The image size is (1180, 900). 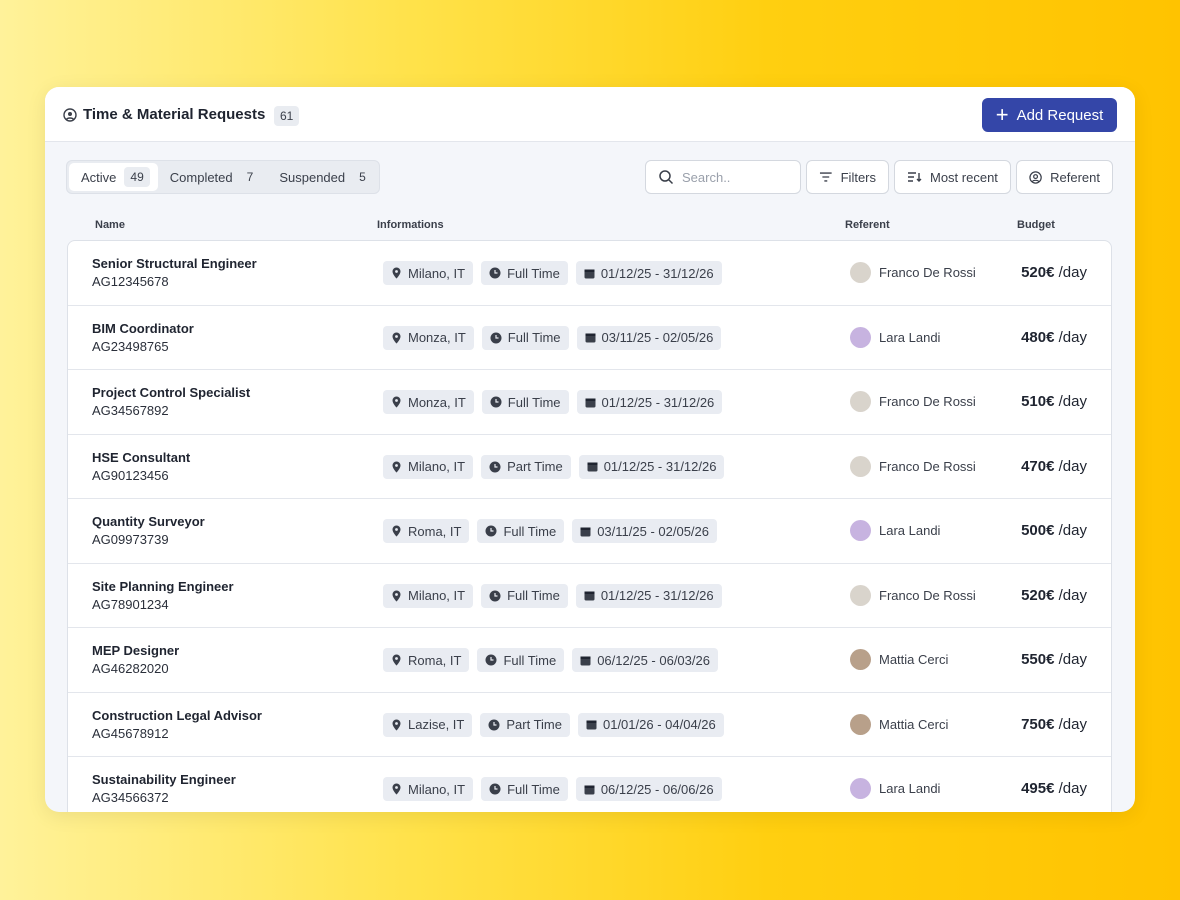 I want to click on sort-label: Most recent, so click(x=964, y=177).